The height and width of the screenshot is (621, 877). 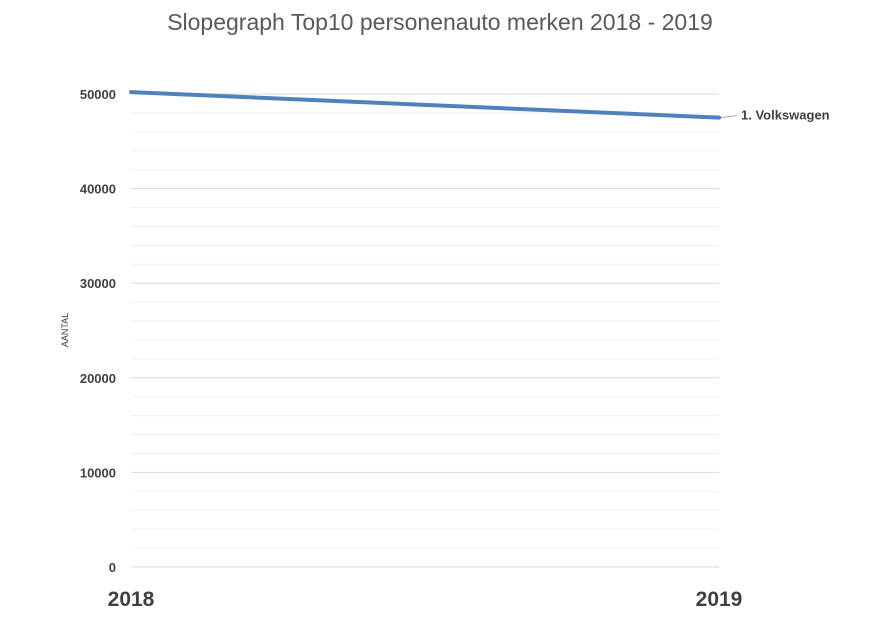 What do you see at coordinates (425, 105) in the screenshot?
I see `series-line` at bounding box center [425, 105].